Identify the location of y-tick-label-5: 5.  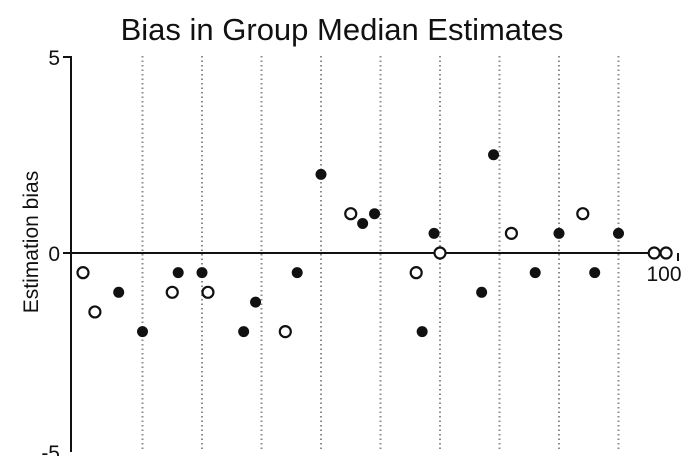
(54, 58).